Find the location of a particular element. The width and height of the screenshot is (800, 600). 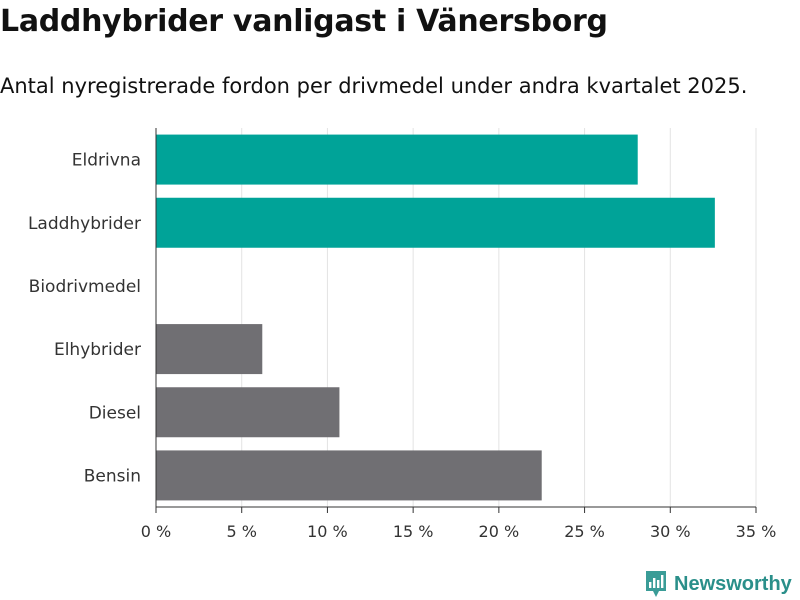

category-label: Bensin is located at coordinates (112, 476).